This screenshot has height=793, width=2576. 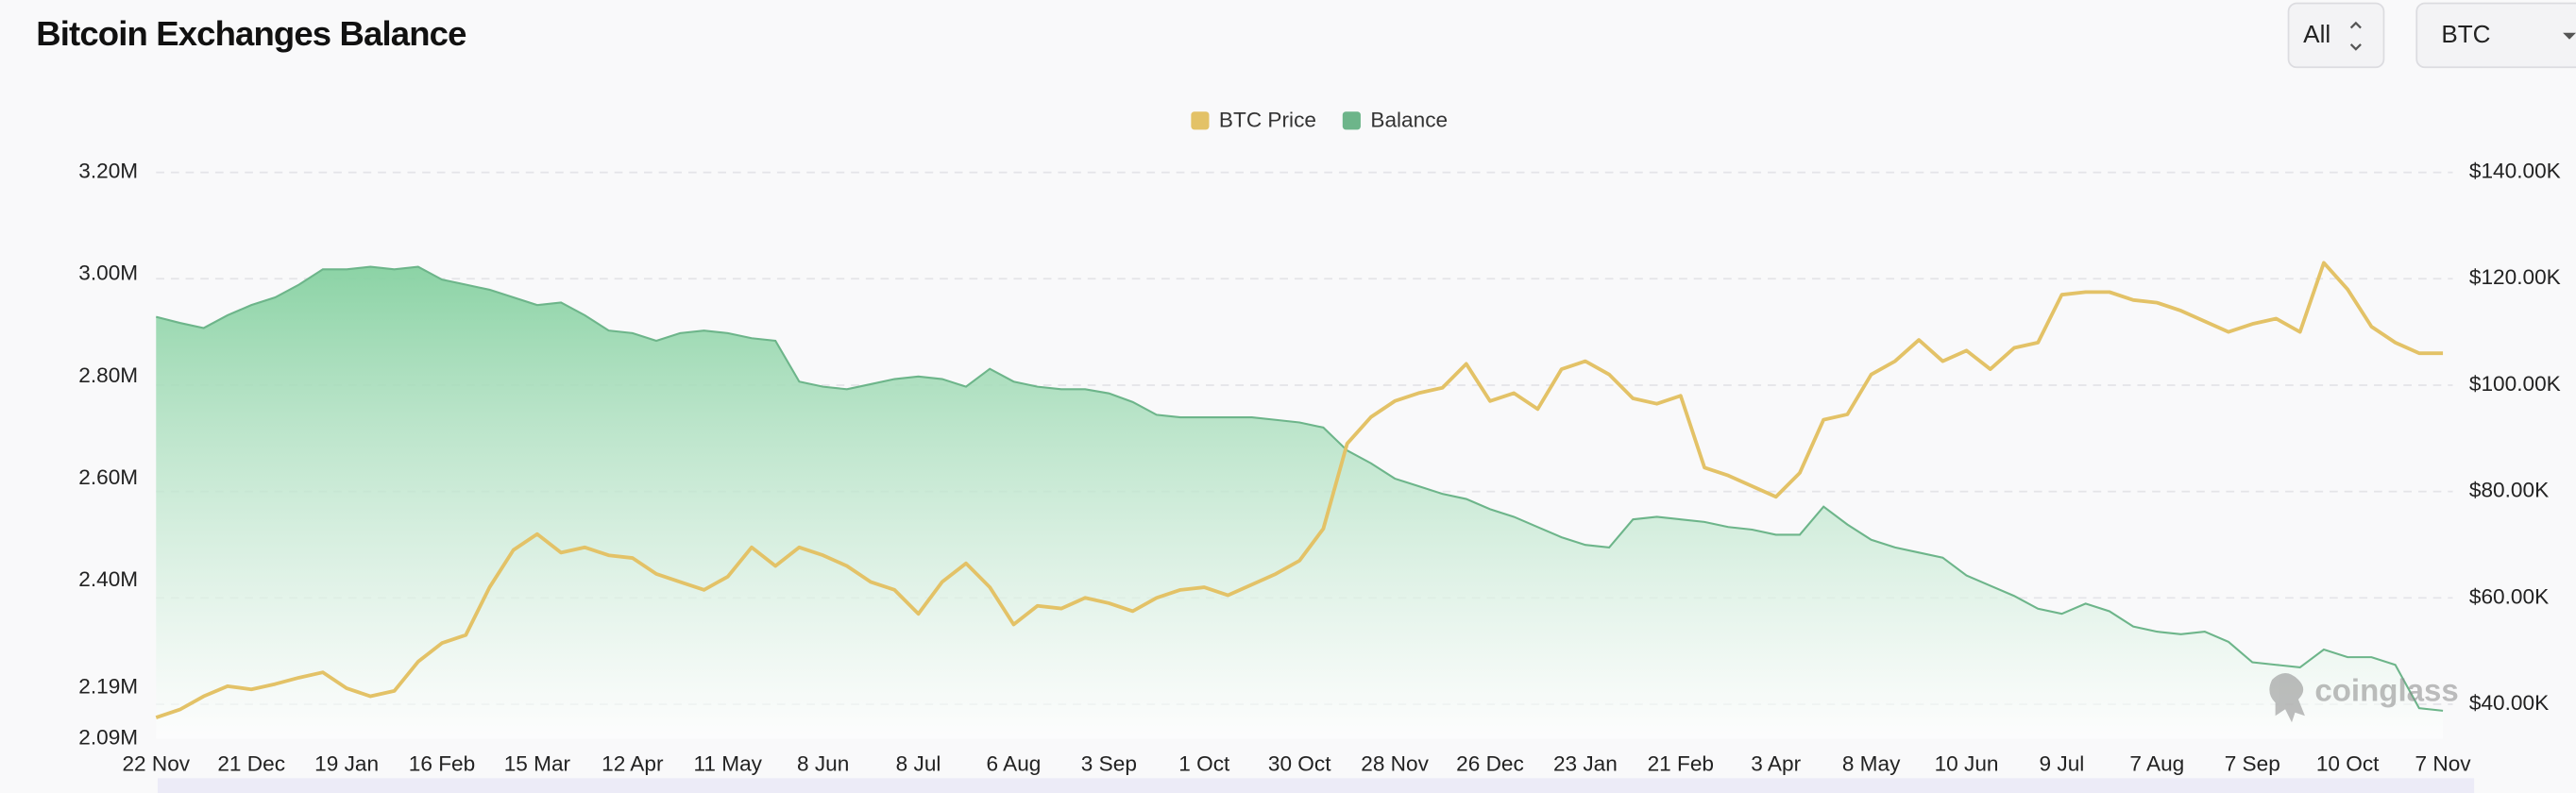 I want to click on coin-select: BTC, so click(x=2495, y=35).